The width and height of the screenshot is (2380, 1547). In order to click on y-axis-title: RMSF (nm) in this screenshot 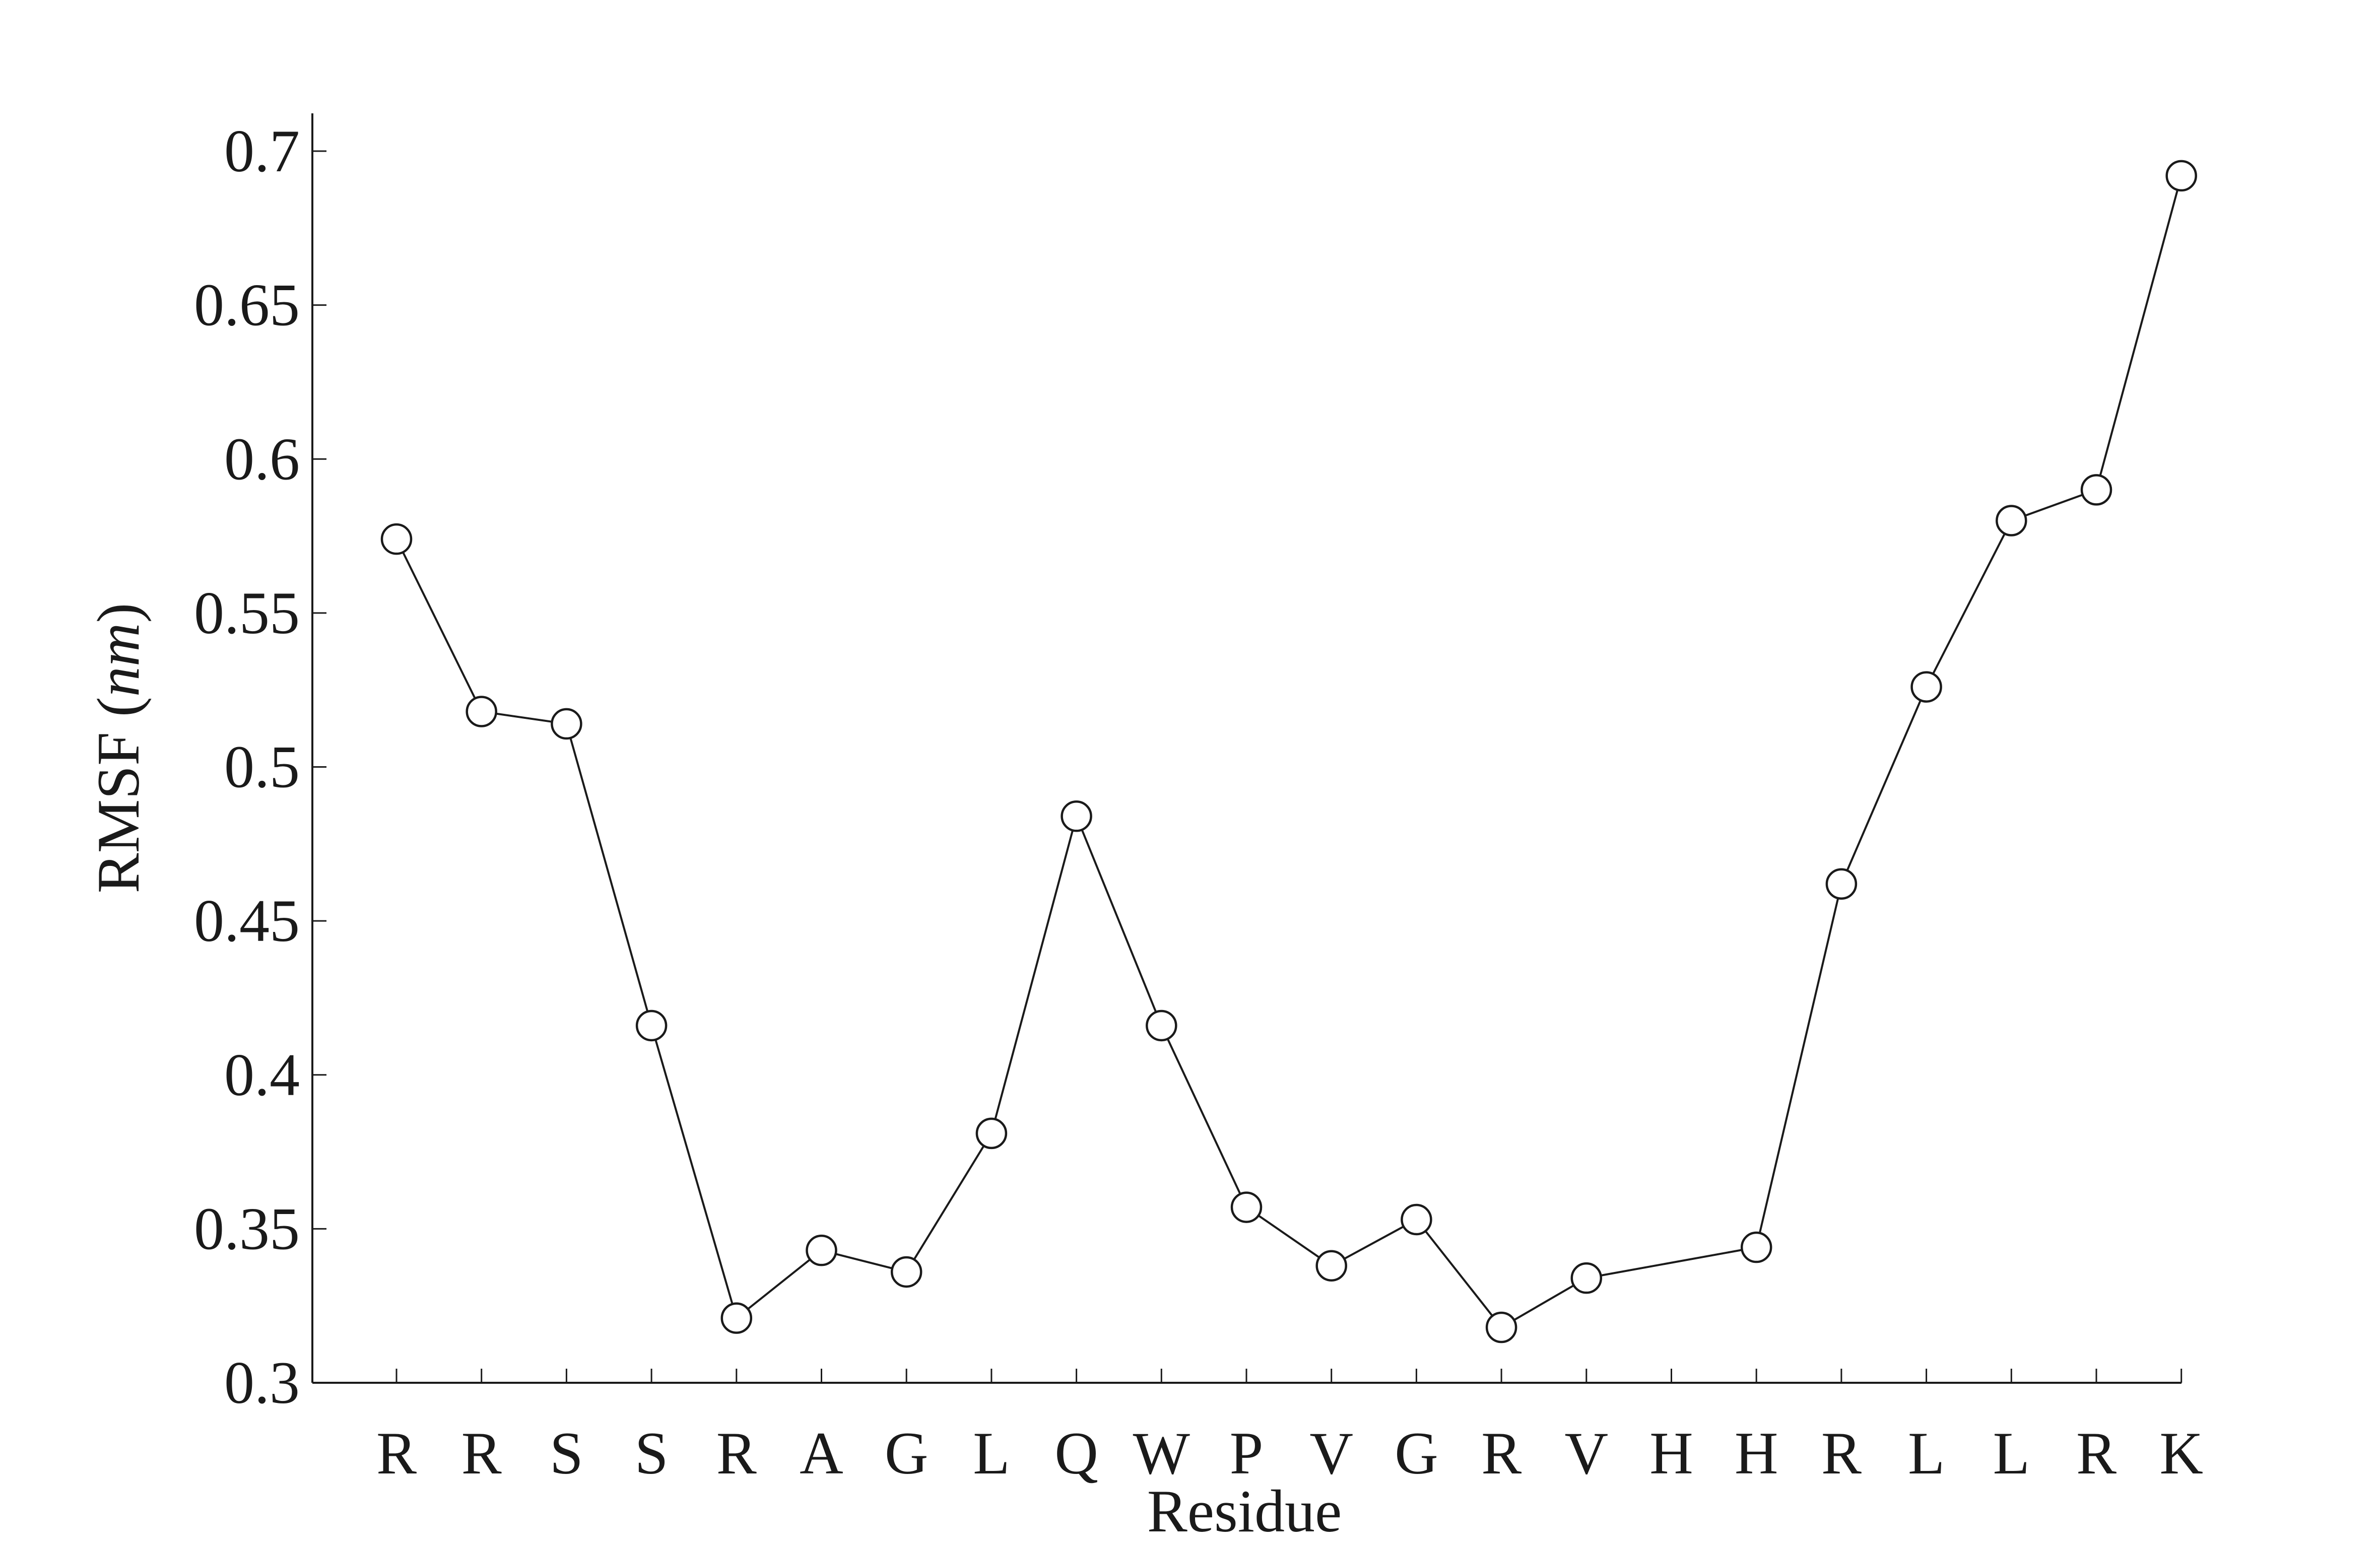, I will do `click(118, 749)`.